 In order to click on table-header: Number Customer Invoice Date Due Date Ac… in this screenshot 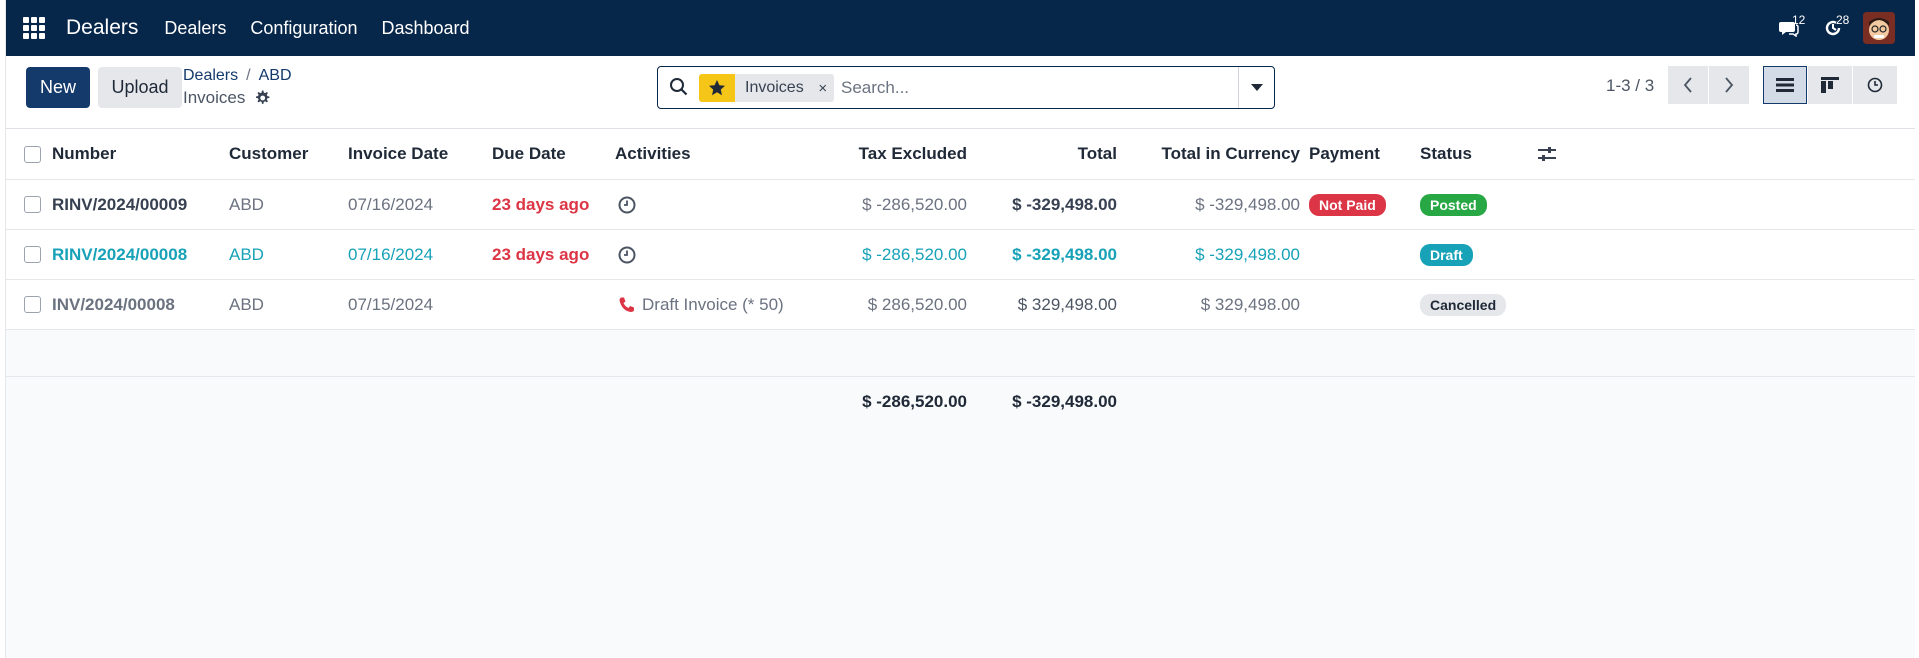, I will do `click(960, 154)`.